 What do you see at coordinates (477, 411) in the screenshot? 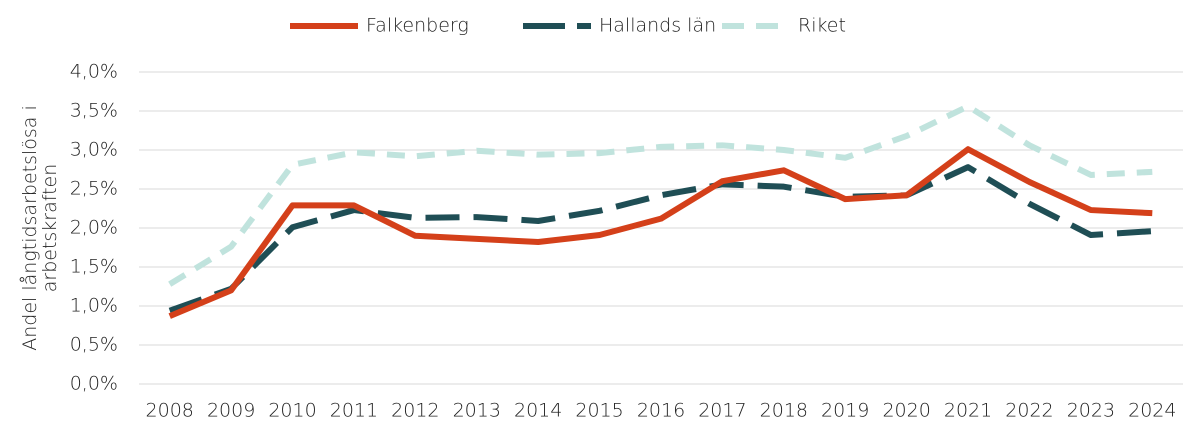
I see `x-tick-label: 2013` at bounding box center [477, 411].